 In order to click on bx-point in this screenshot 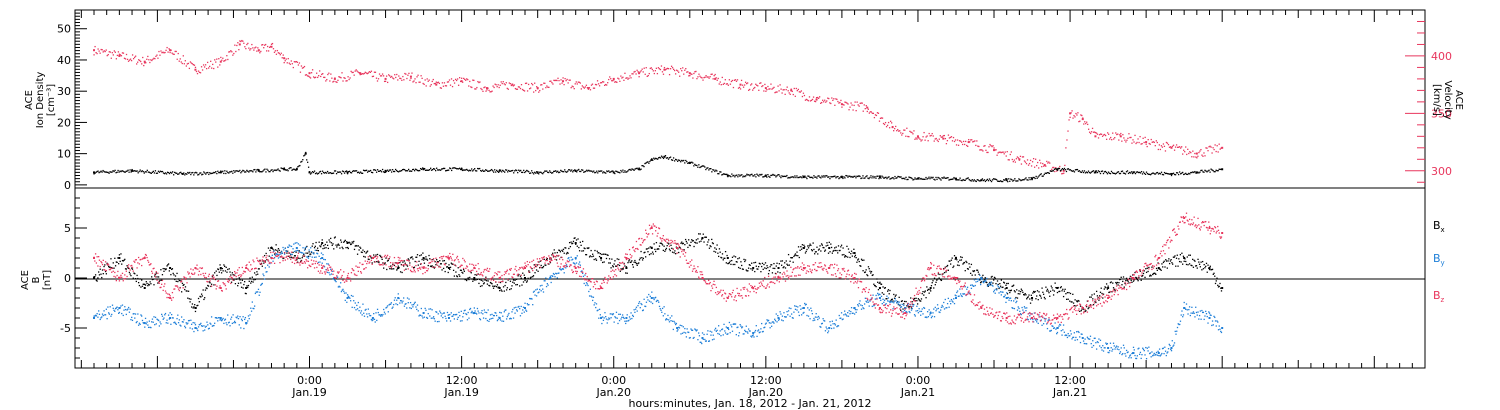, I will do `click(448, 268)`.